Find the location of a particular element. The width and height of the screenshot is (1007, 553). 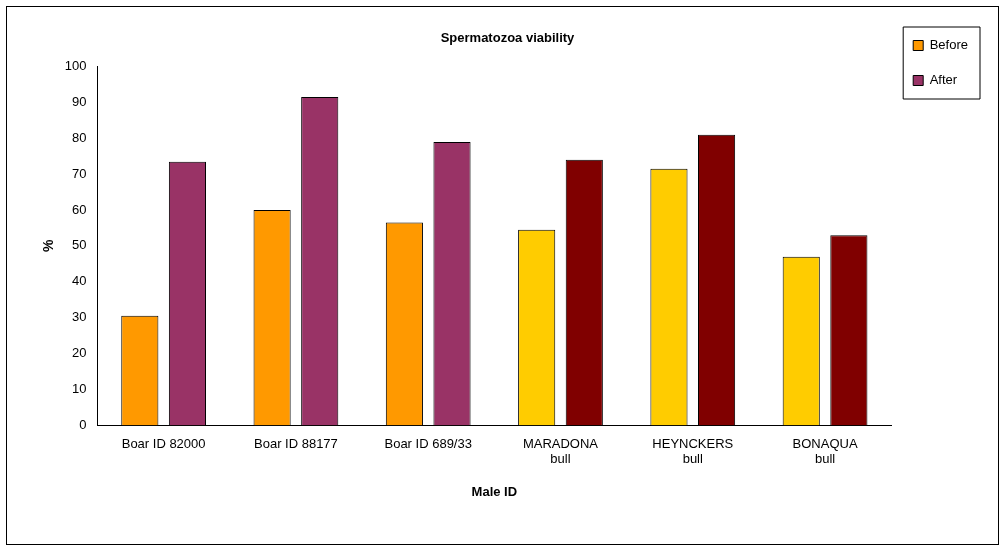

y-tick-label: 0 is located at coordinates (83, 424).